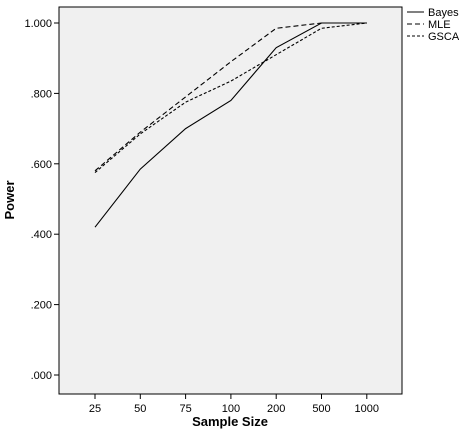 The height and width of the screenshot is (443, 459). What do you see at coordinates (367, 409) in the screenshot?
I see `x-tick-label: 1000` at bounding box center [367, 409].